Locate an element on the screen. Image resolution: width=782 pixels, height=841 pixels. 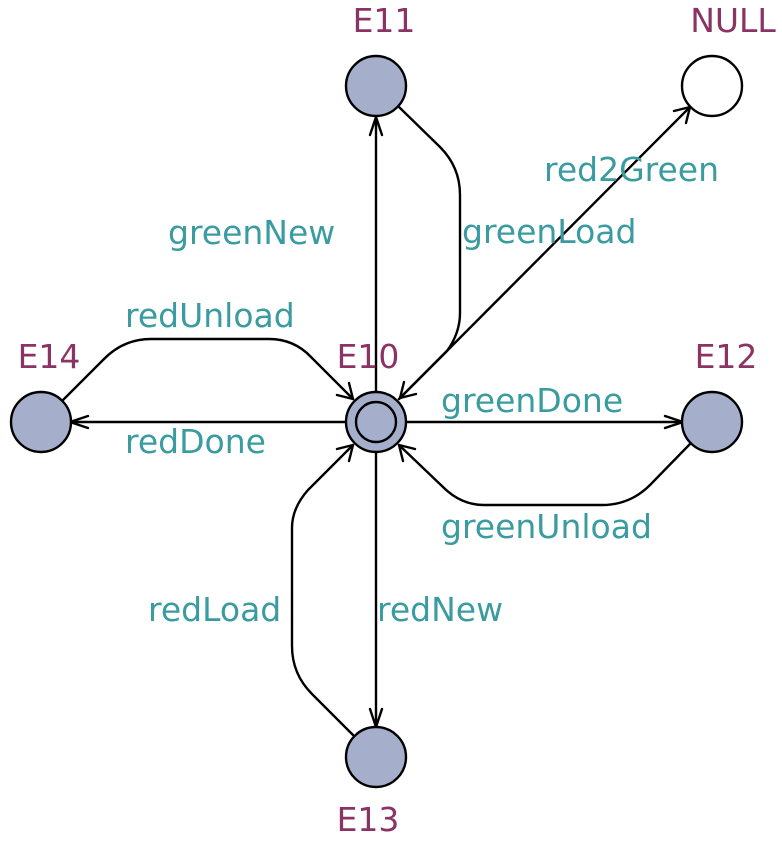
state-E13 is located at coordinates (376, 757).